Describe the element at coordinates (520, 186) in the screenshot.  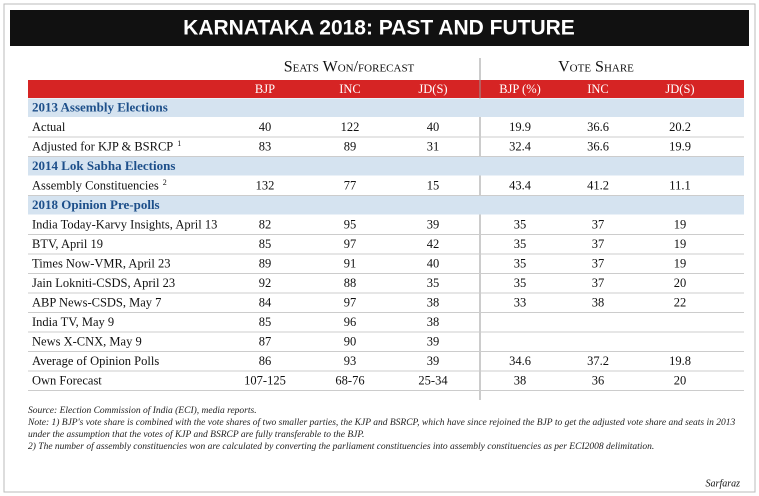
I see `cell: 43.4` at that location.